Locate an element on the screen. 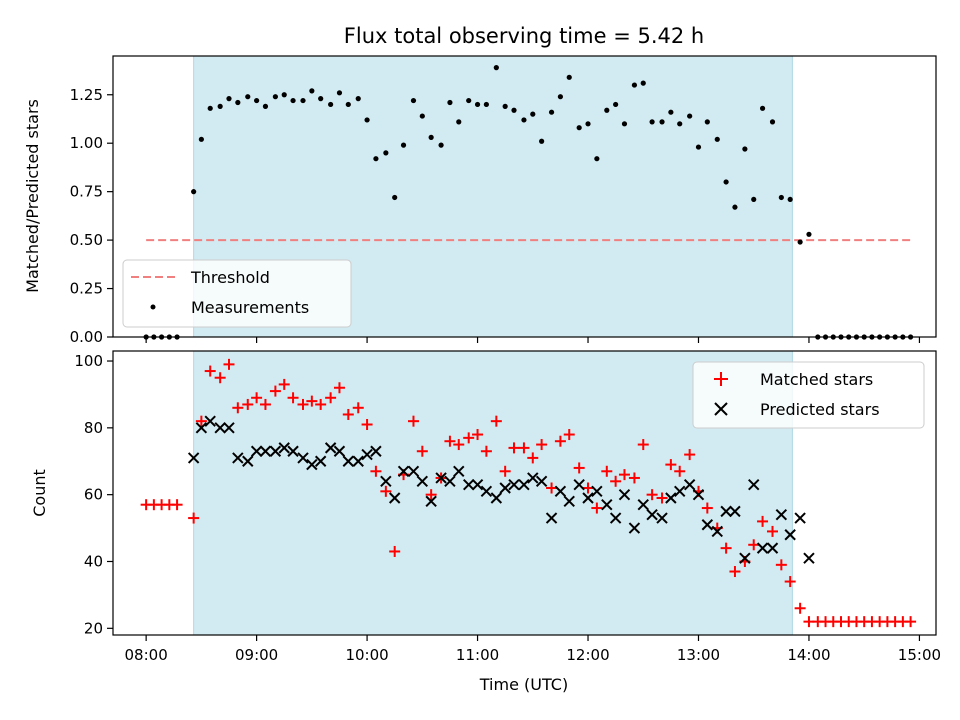  x-tick-label: 12:00 is located at coordinates (587, 655).